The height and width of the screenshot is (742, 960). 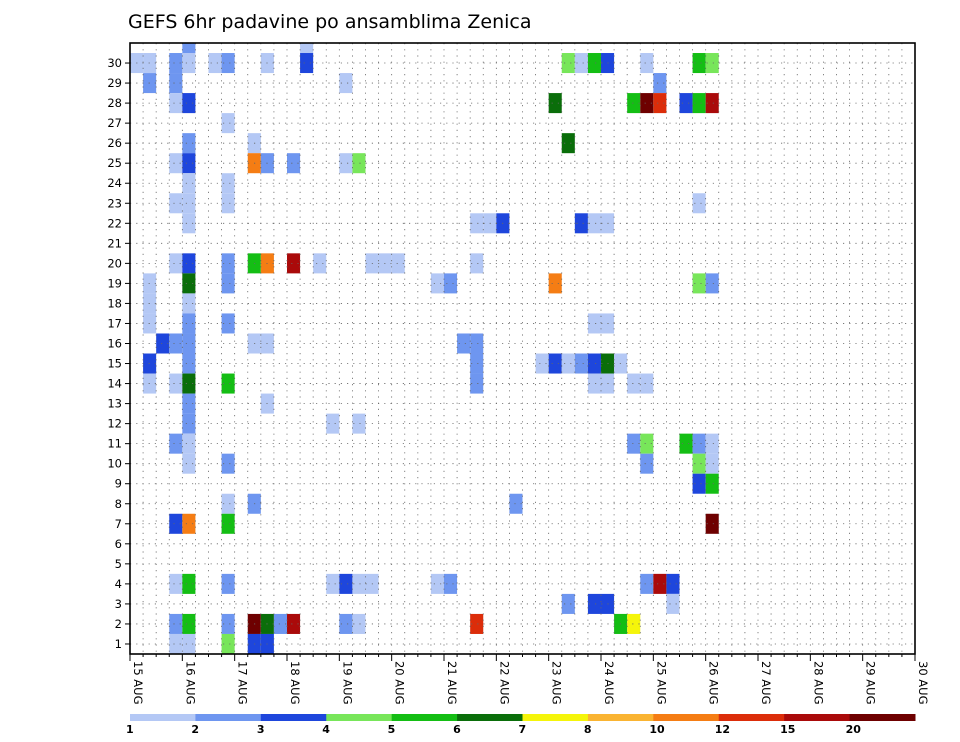 I want to click on y-tick-label: 20, so click(x=114, y=263).